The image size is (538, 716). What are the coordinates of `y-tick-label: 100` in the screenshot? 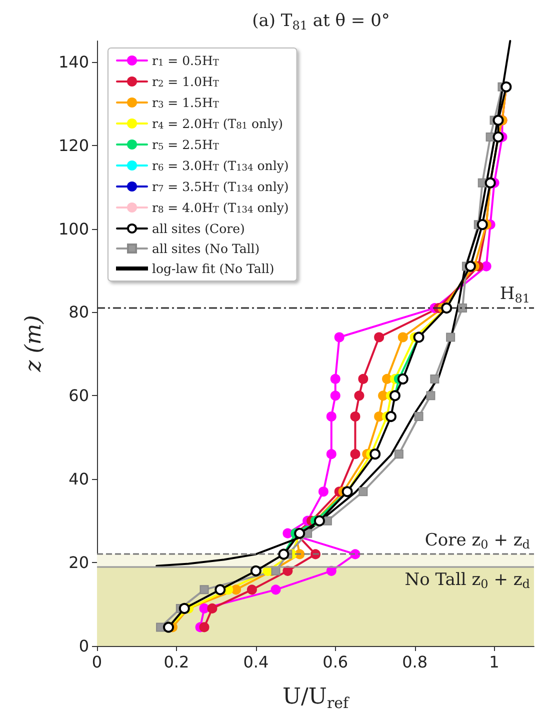 It's located at (73, 228).